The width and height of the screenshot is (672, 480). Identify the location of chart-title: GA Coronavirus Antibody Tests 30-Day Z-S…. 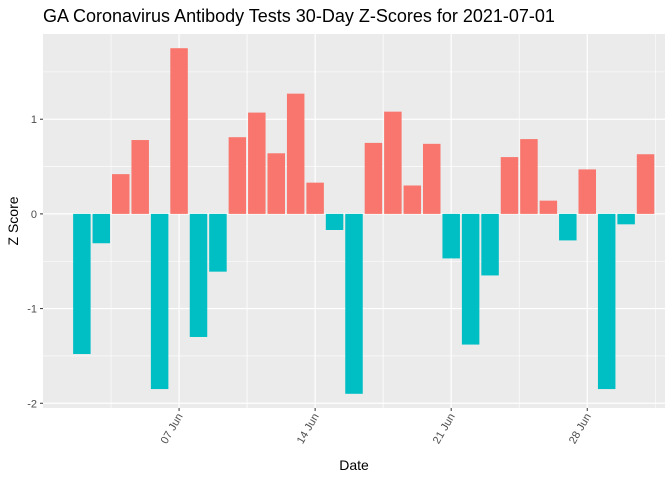
(299, 16).